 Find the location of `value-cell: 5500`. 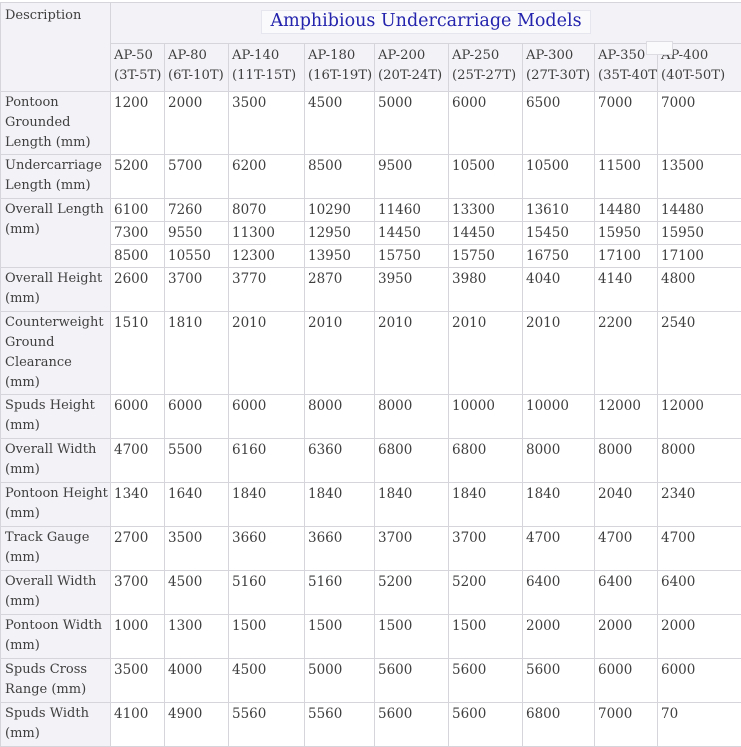

value-cell: 5500 is located at coordinates (197, 461).